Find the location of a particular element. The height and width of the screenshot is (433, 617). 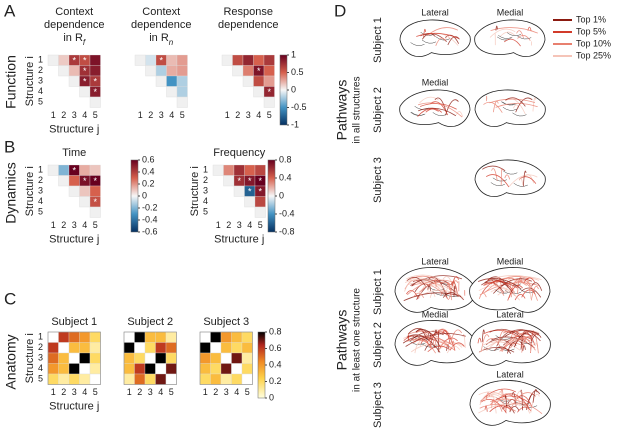

row-subtitle: in at least one structure is located at coordinates (357, 340).